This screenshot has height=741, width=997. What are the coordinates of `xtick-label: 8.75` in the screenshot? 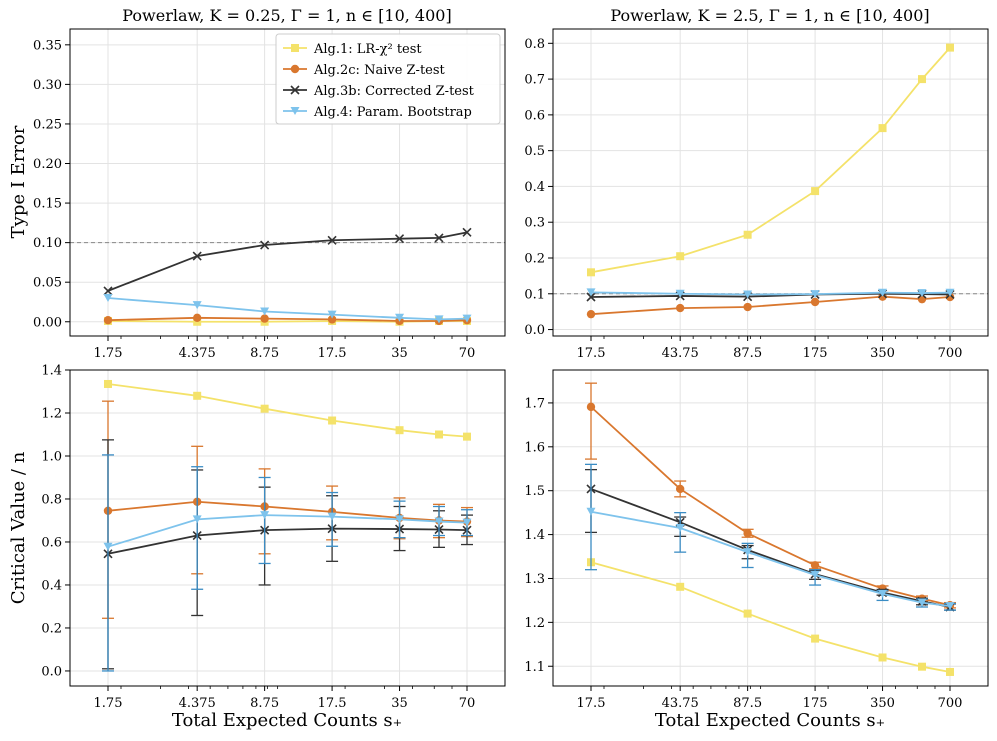 It's located at (264, 703).